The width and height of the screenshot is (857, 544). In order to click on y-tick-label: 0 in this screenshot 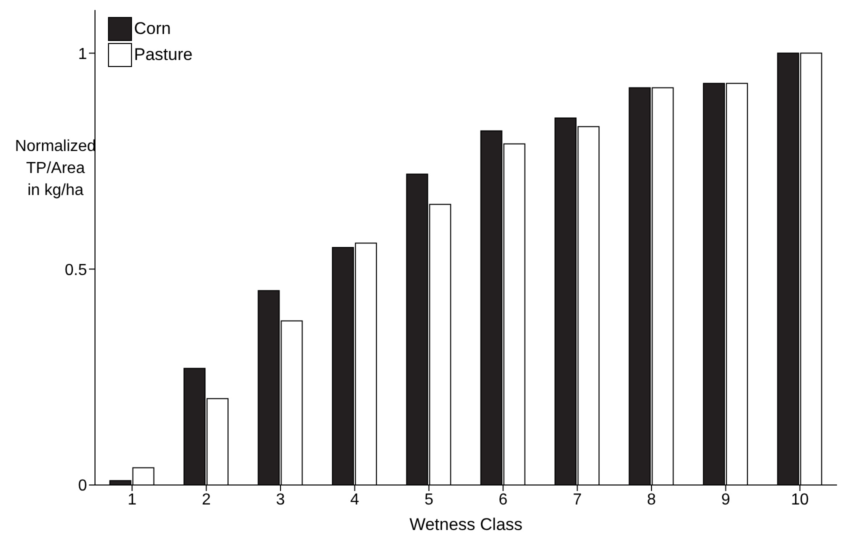, I will do `click(83, 486)`.